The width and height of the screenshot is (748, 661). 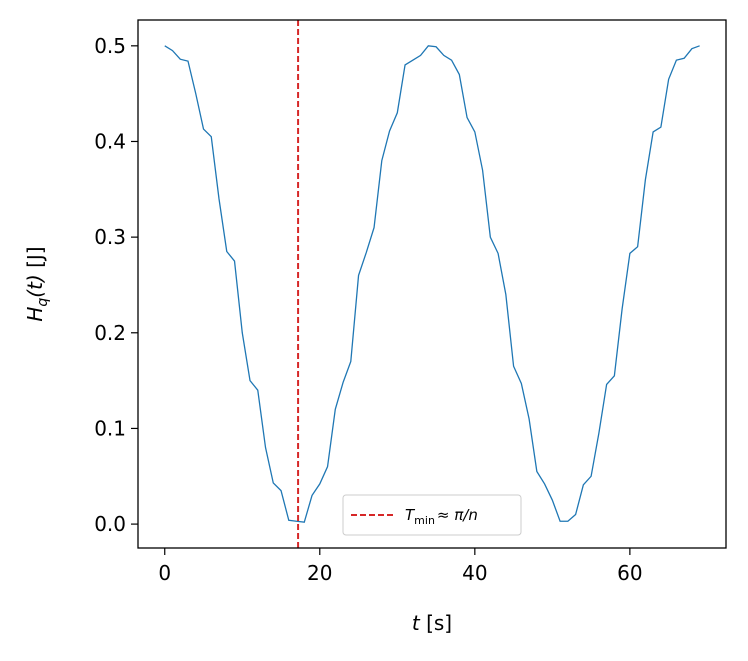 What do you see at coordinates (35, 260) in the screenshot?
I see `y-label-unit: [J]` at bounding box center [35, 260].